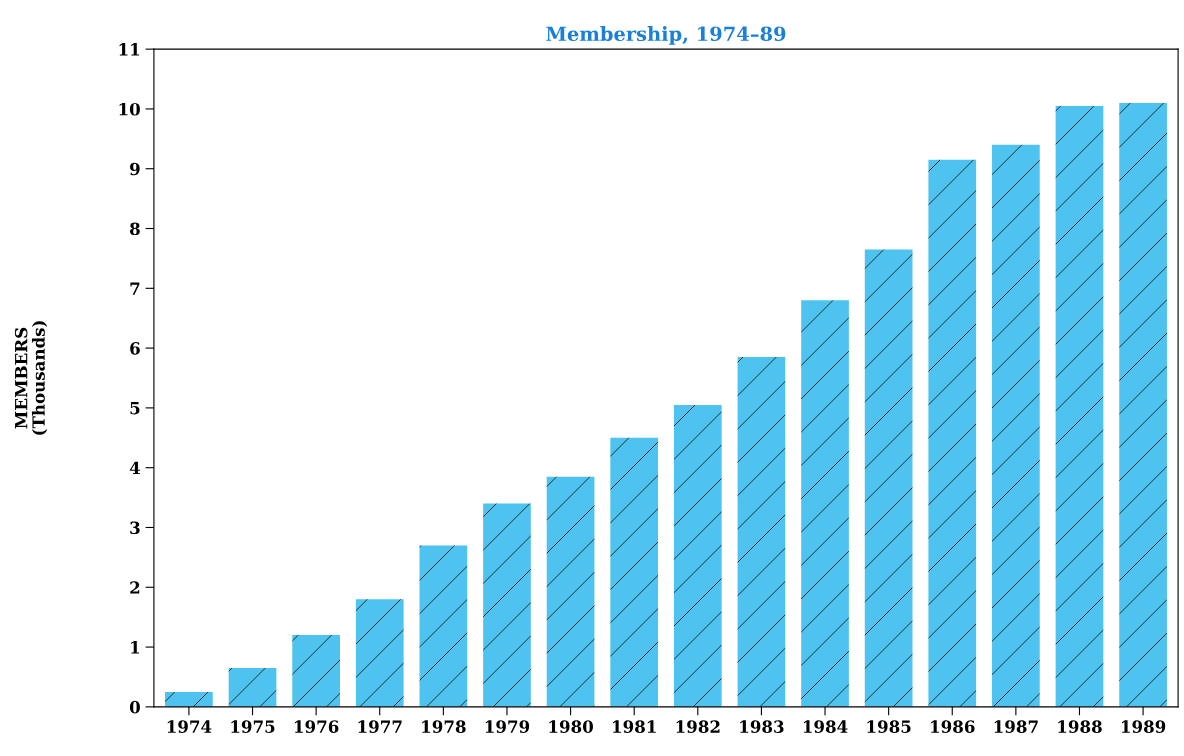 The image size is (1184, 756). Describe the element at coordinates (825, 726) in the screenshot. I see `x-tick-label: 1984` at that location.